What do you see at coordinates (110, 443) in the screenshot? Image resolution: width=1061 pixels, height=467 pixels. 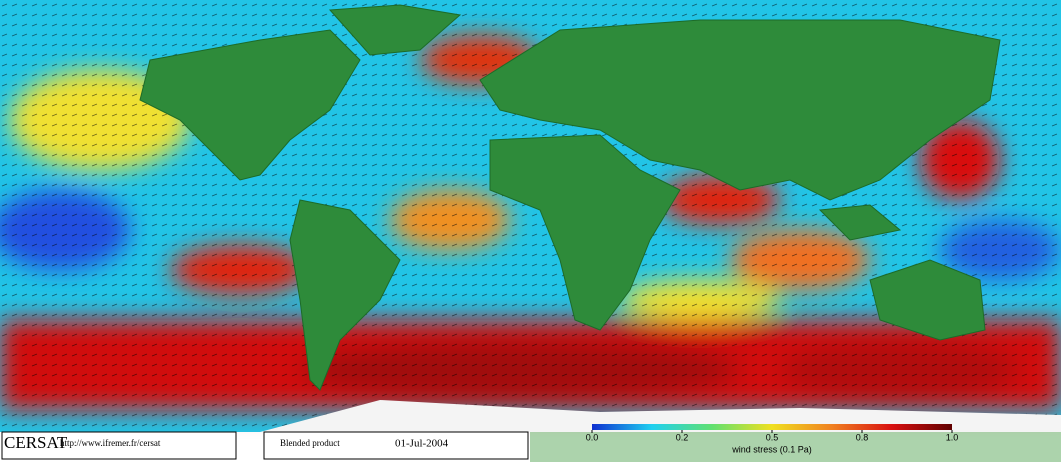 I see `logo-url: http://www.ifremer.fr/cersat` at bounding box center [110, 443].